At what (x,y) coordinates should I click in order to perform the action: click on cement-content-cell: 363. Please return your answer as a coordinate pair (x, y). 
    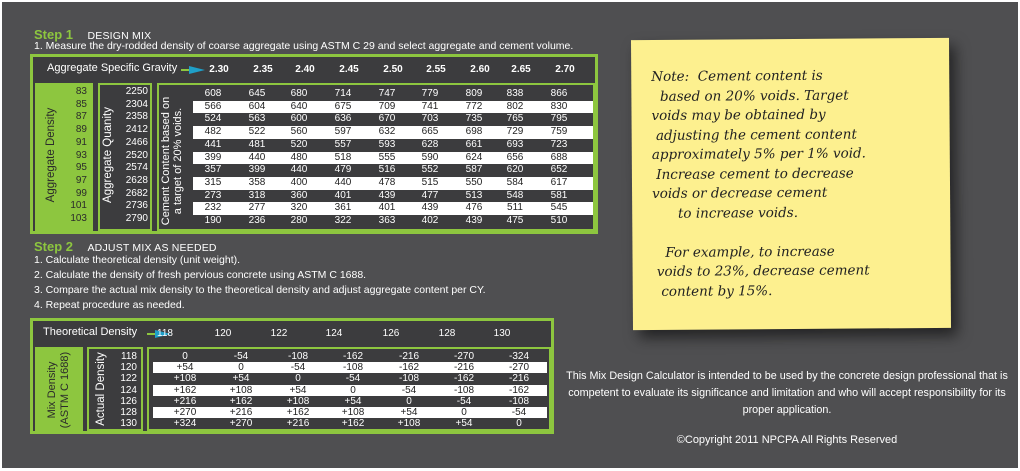
    Looking at the image, I should click on (387, 220).